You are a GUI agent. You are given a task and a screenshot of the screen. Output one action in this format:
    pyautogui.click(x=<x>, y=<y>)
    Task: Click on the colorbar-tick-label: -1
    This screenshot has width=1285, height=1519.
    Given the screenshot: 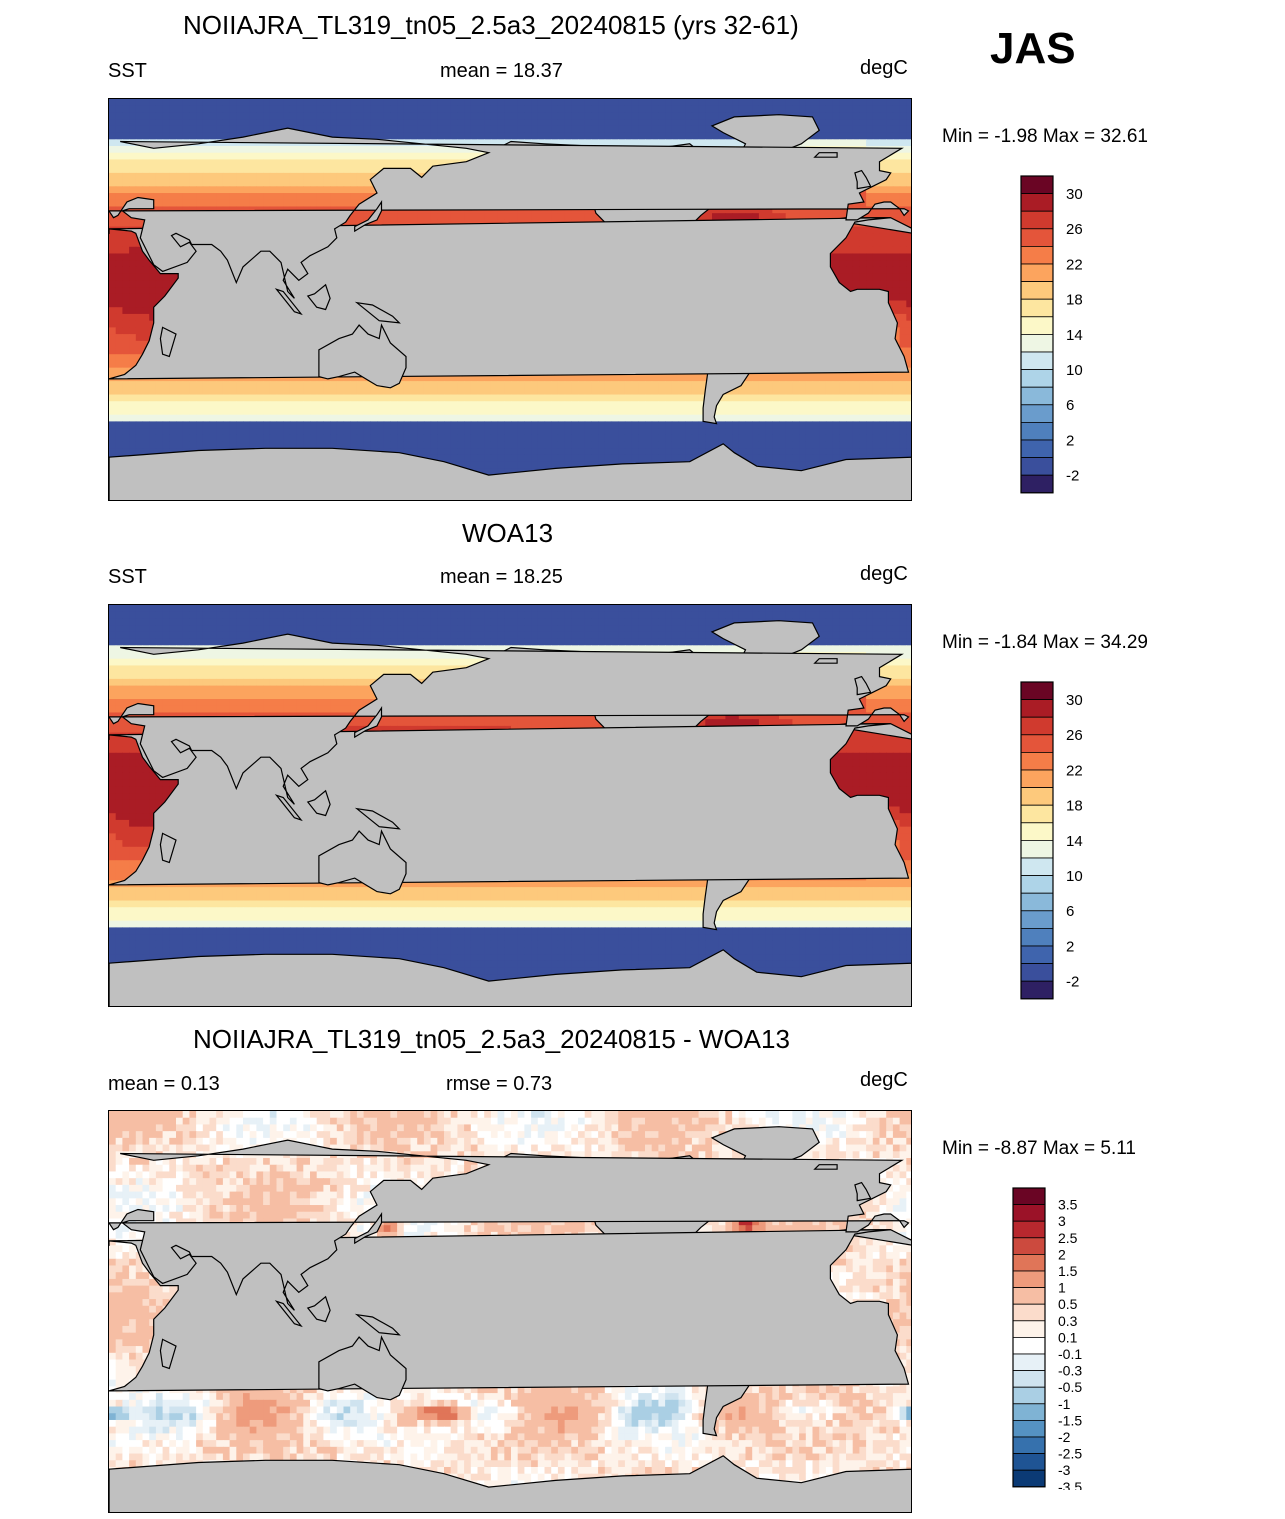 What is the action you would take?
    pyautogui.click(x=1064, y=1404)
    